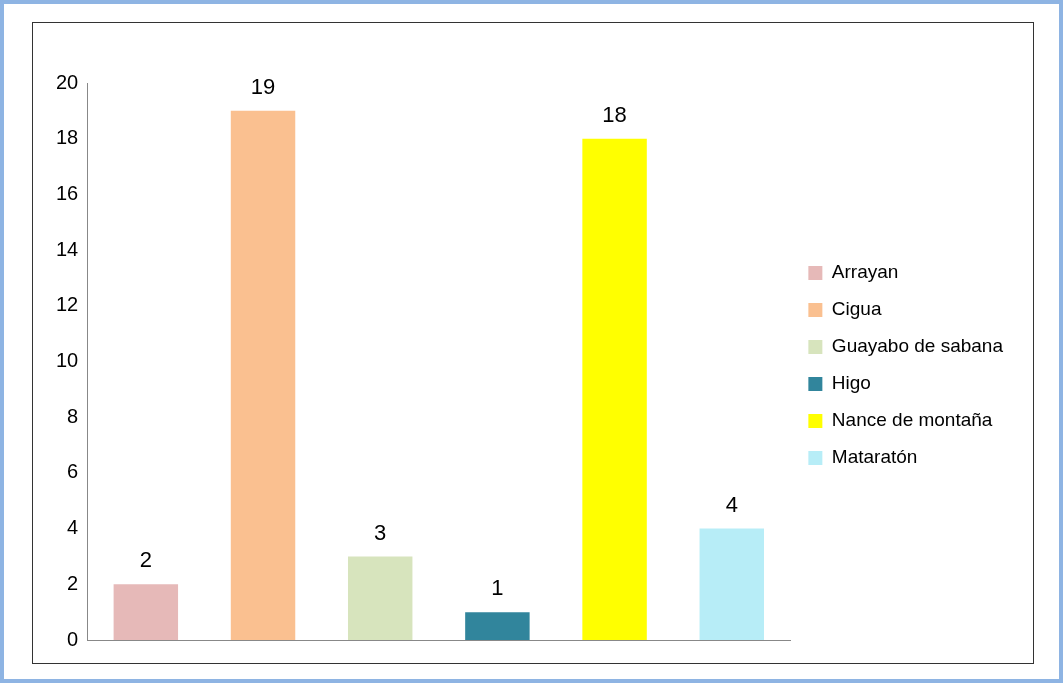 This screenshot has height=683, width=1063. Describe the element at coordinates (67, 360) in the screenshot. I see `y-tick-label: 10` at that location.